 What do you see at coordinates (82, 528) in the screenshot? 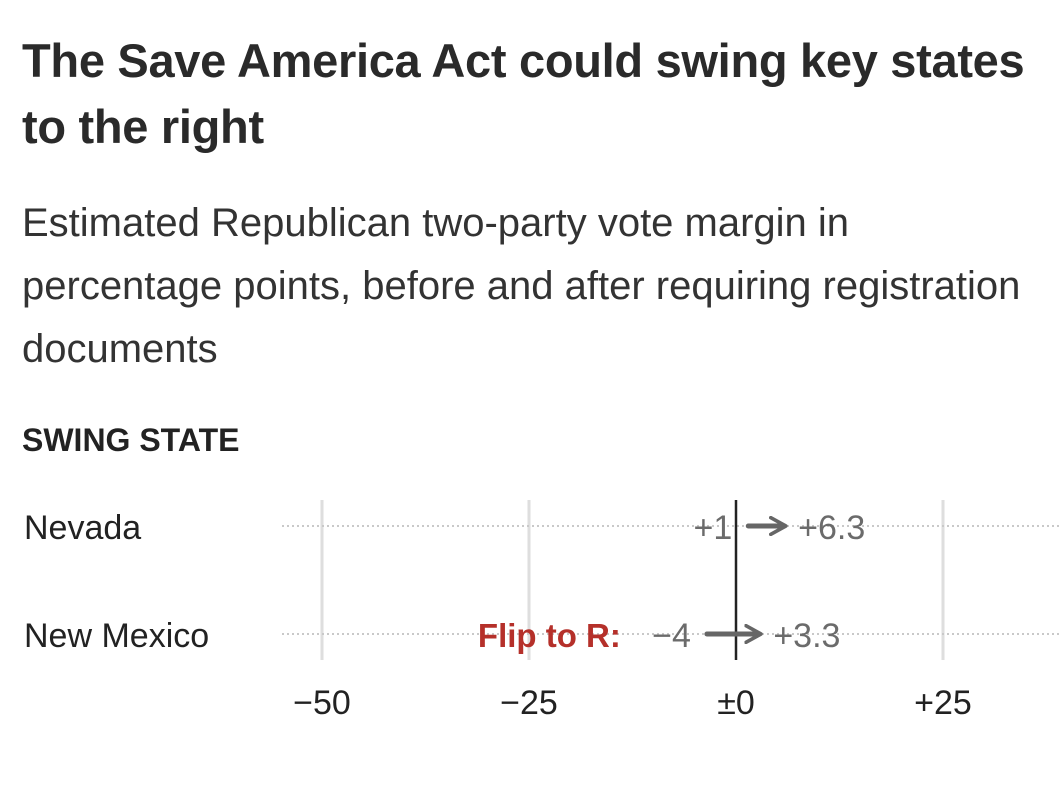
I see `state-label: Nevada` at bounding box center [82, 528].